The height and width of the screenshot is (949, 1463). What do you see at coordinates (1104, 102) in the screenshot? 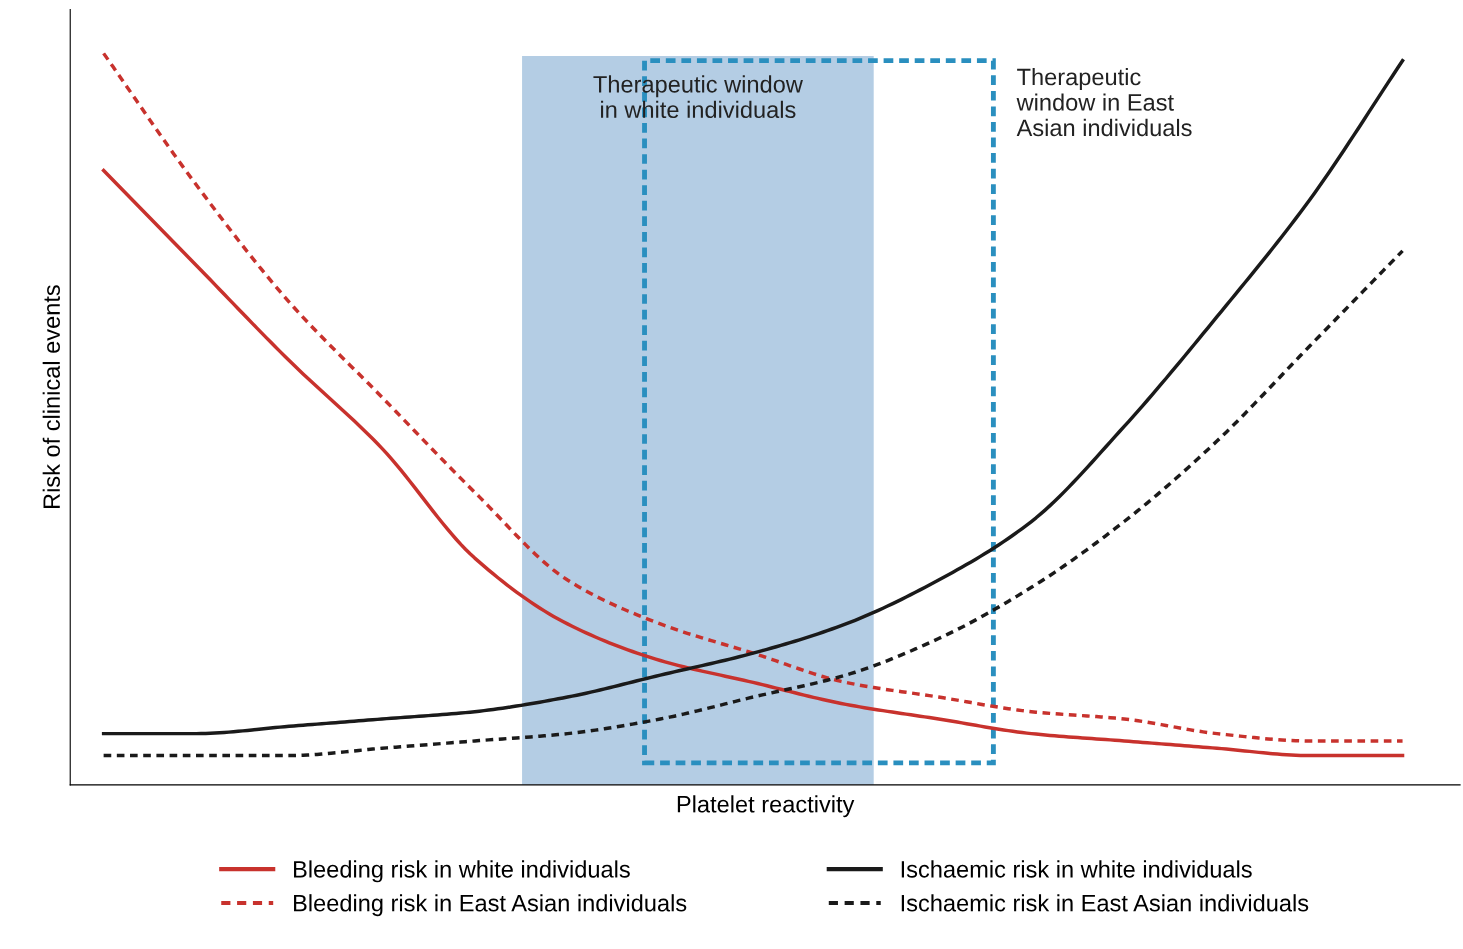
I see `annotation: Therapeutic window in East Asian individuals` at bounding box center [1104, 102].